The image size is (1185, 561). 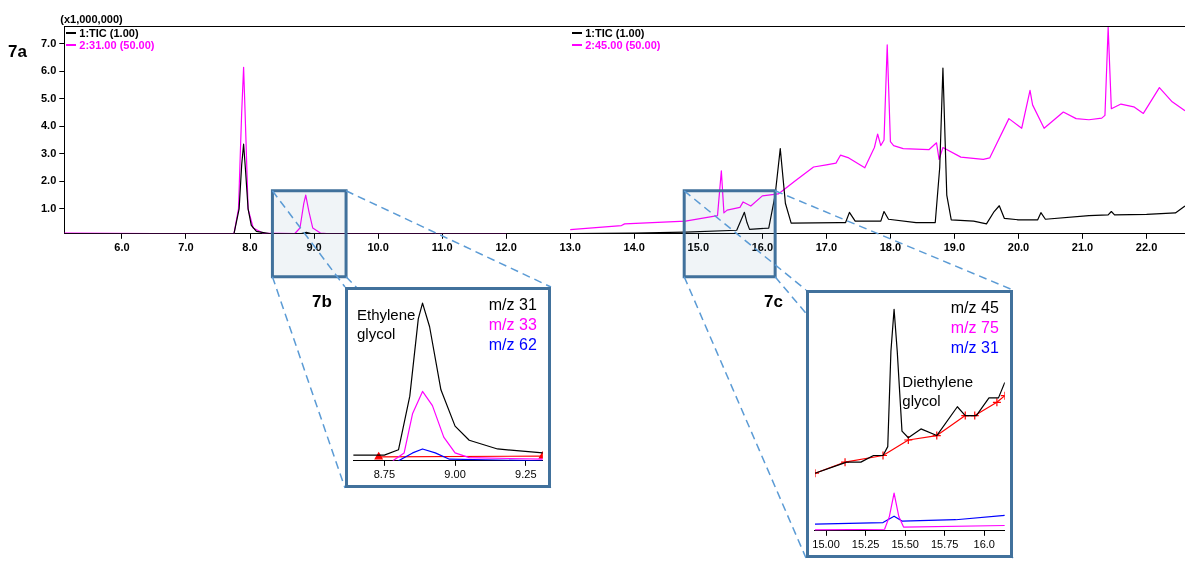 What do you see at coordinates (314, 247) in the screenshot?
I see `x-tick-label: 9.0` at bounding box center [314, 247].